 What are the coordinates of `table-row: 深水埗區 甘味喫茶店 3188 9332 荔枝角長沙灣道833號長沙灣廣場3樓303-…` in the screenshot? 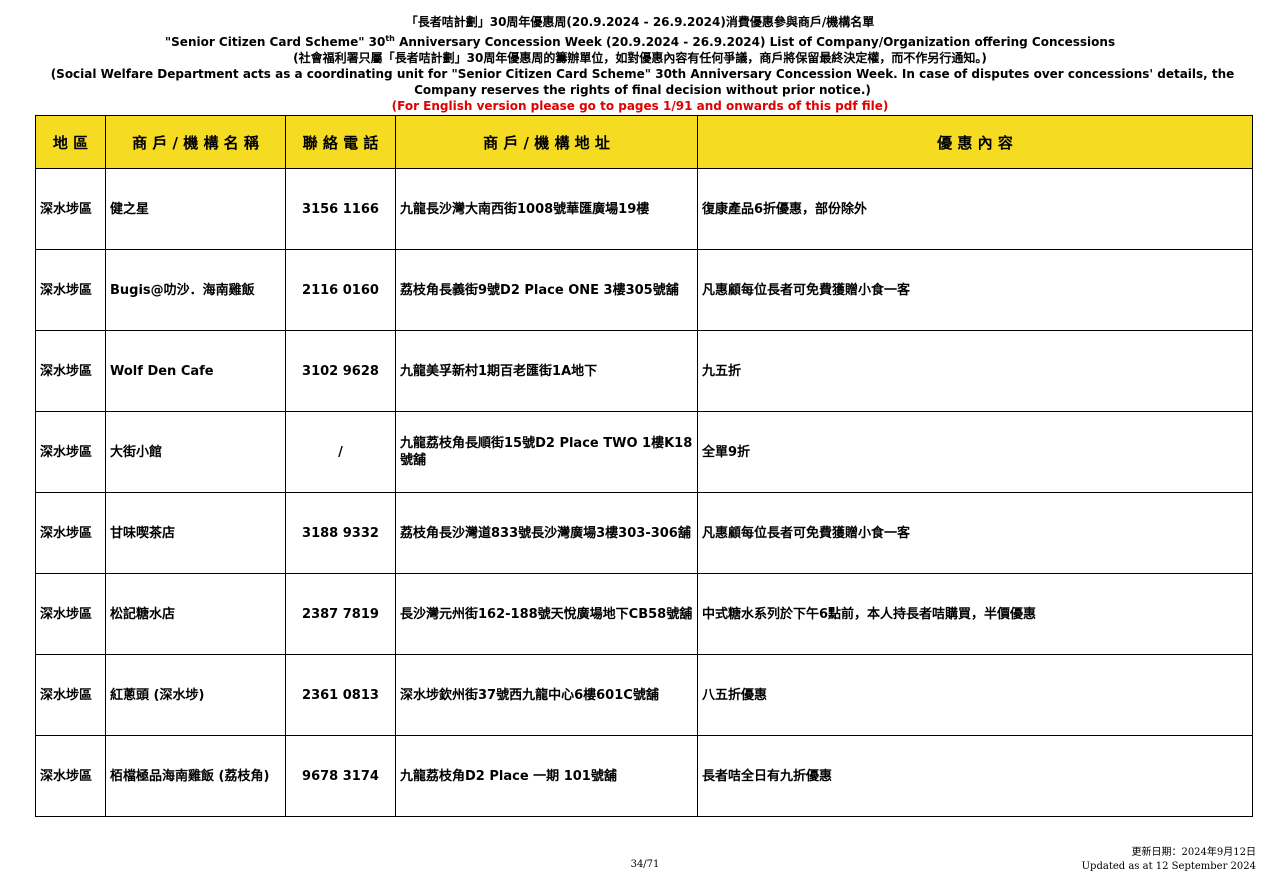 It's located at (644, 533).